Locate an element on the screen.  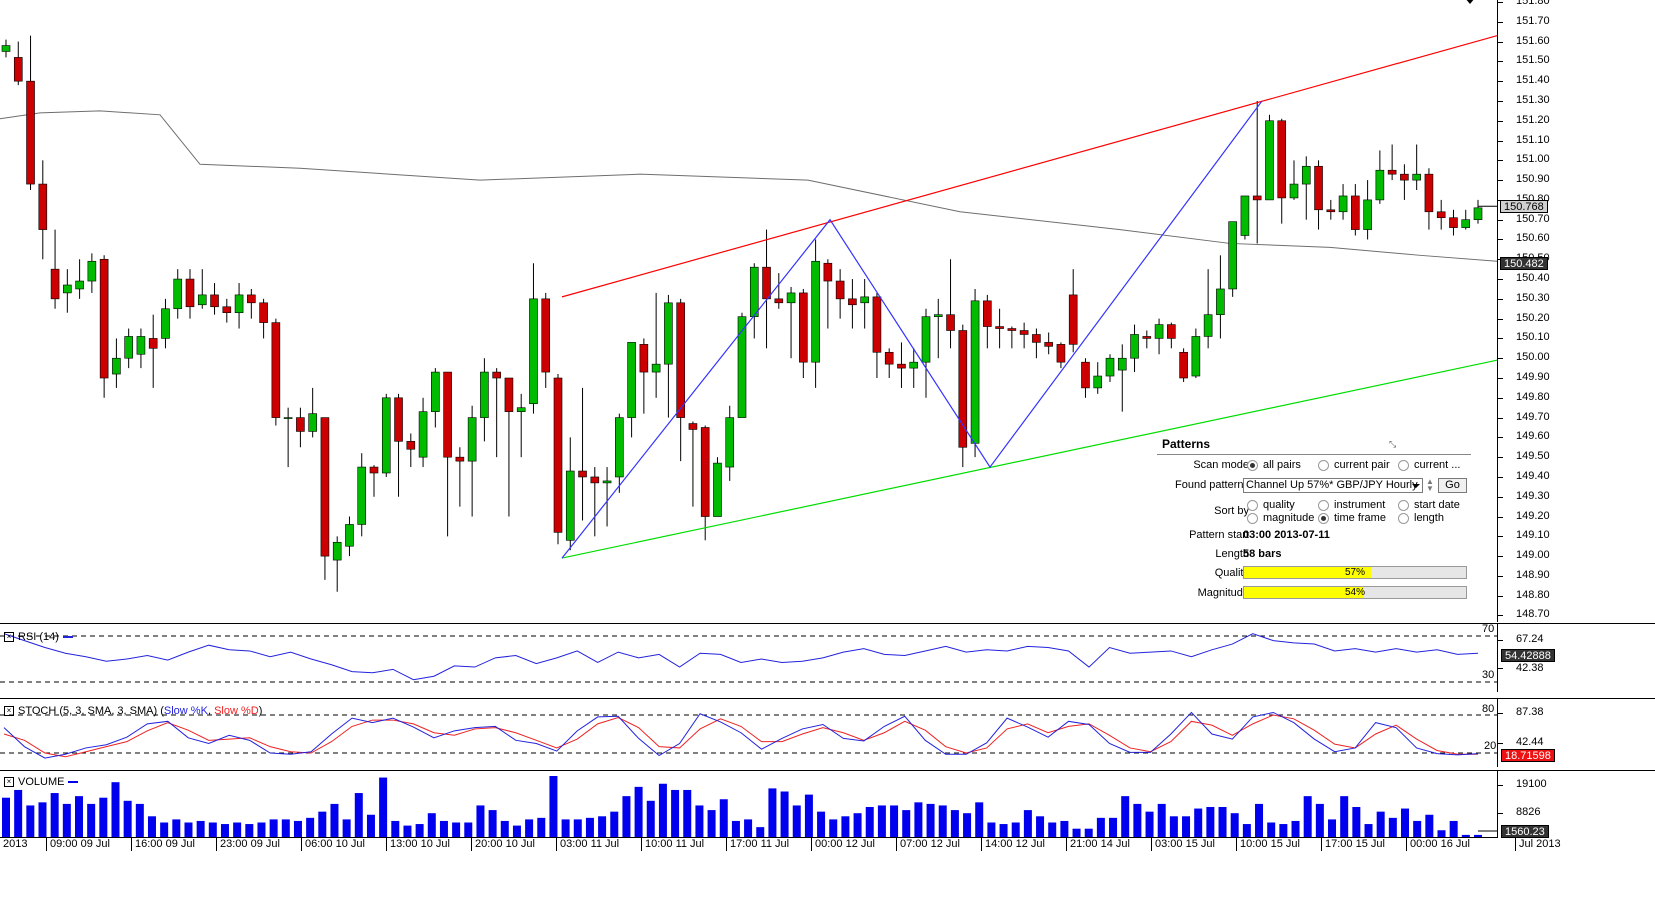
price-tick-label: 151.10 is located at coordinates (1533, 139).